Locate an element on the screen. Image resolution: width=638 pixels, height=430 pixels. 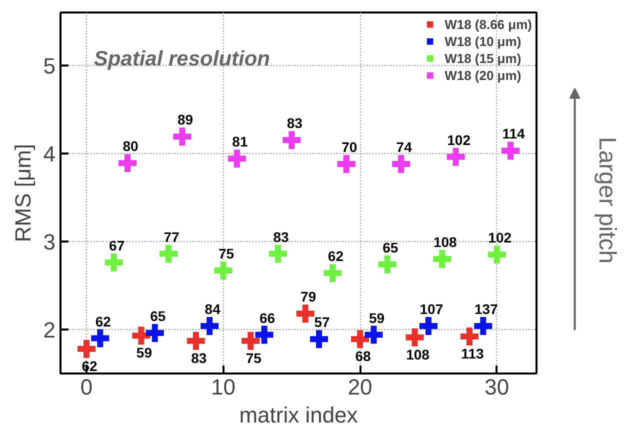
y-tick-label: 5 is located at coordinates (49, 65).